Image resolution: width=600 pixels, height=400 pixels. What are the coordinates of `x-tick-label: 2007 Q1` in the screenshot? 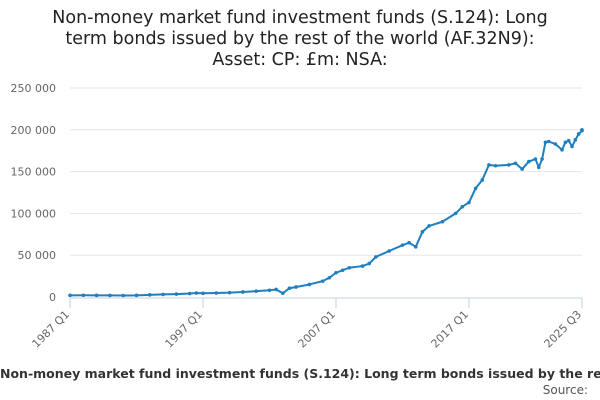 It's located at (317, 329).